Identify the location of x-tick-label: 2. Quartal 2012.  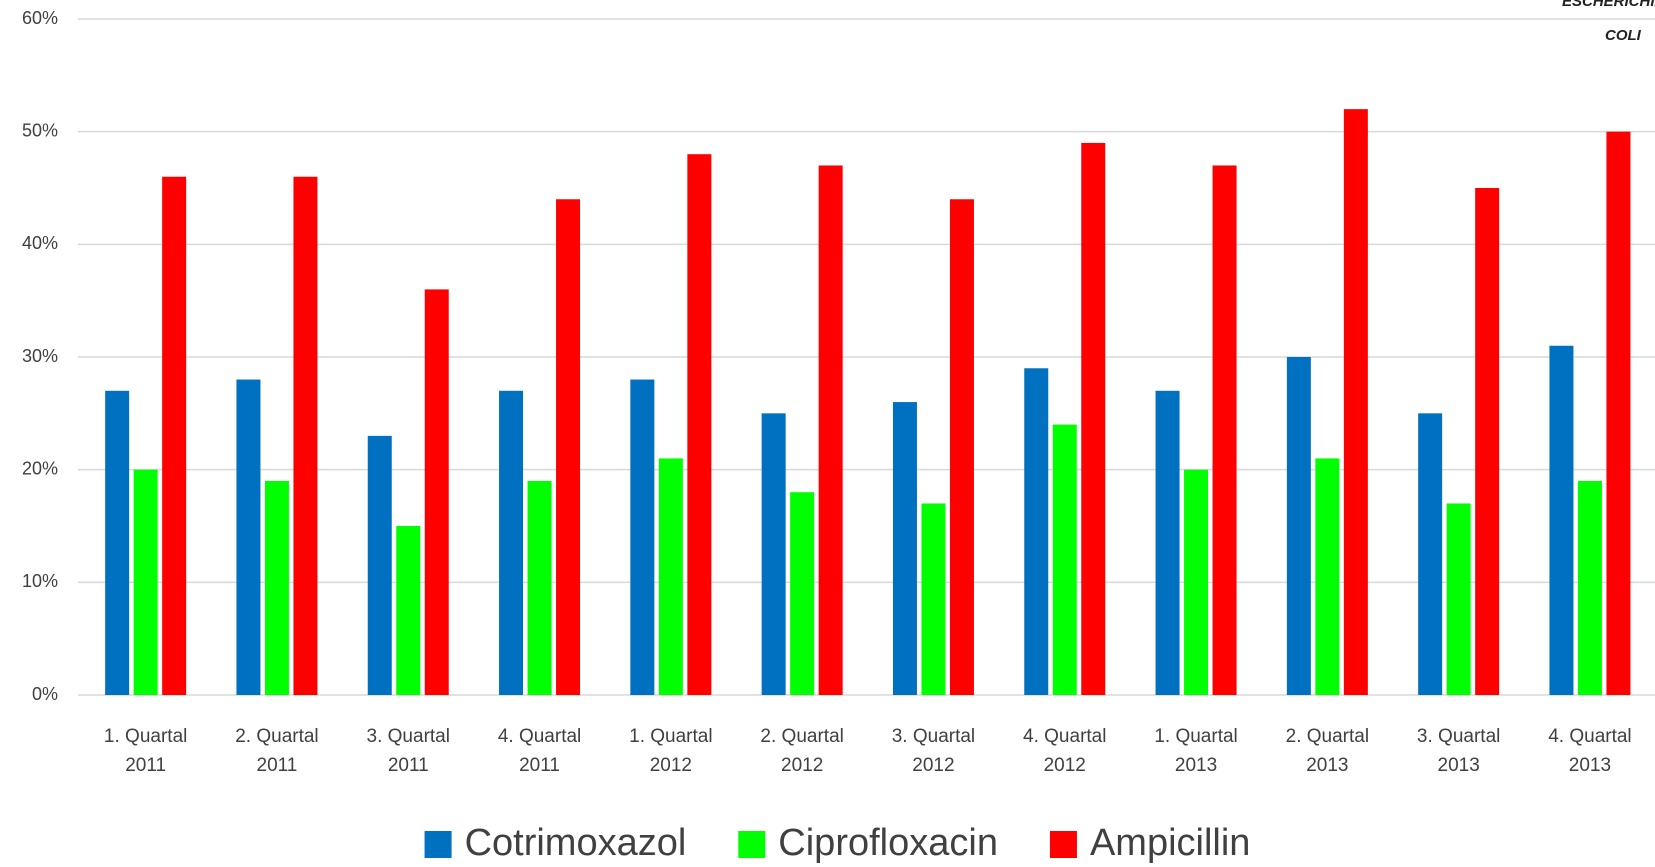
(801, 751).